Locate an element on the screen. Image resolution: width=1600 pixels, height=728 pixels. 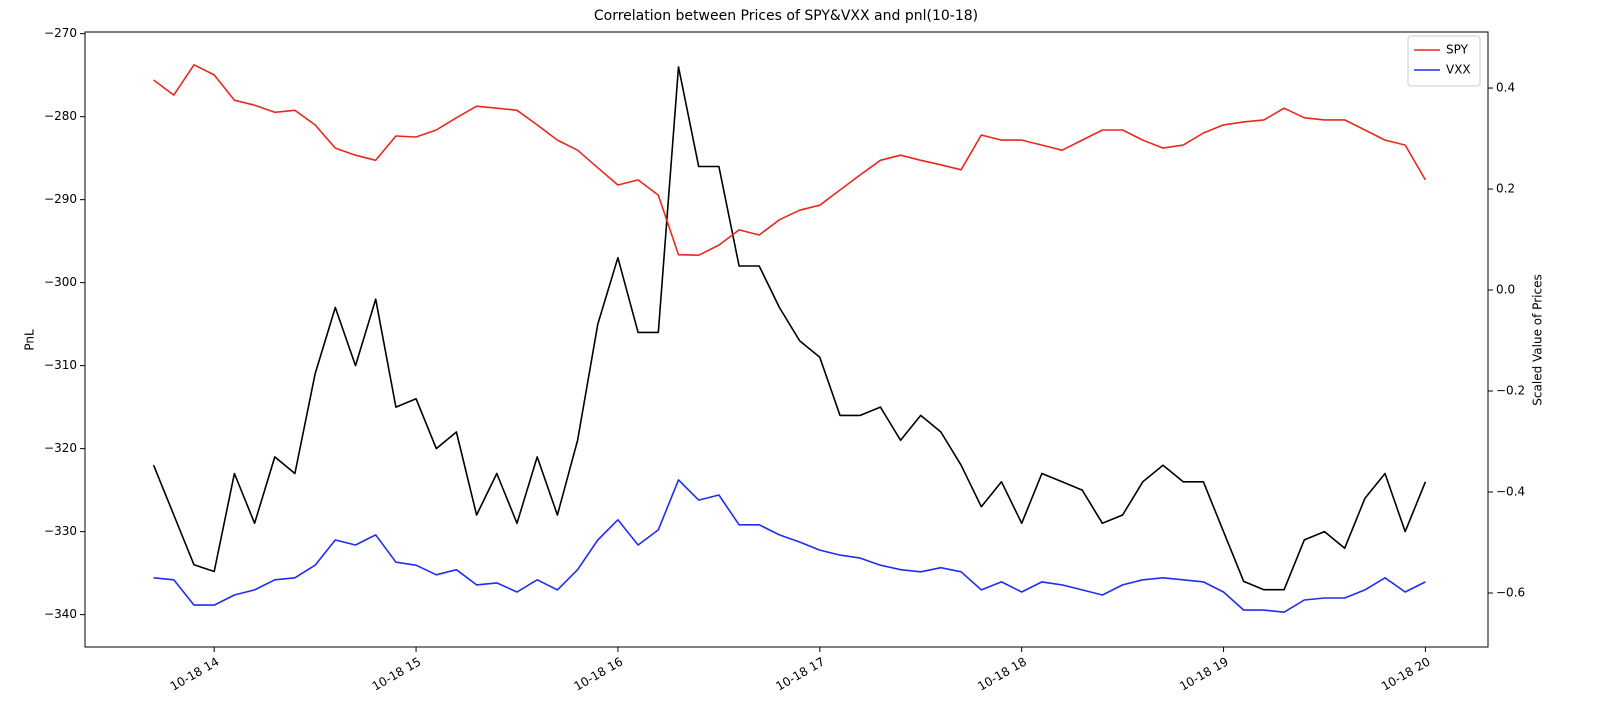
x-tick-label: 10-18 19 is located at coordinates (1204, 674).